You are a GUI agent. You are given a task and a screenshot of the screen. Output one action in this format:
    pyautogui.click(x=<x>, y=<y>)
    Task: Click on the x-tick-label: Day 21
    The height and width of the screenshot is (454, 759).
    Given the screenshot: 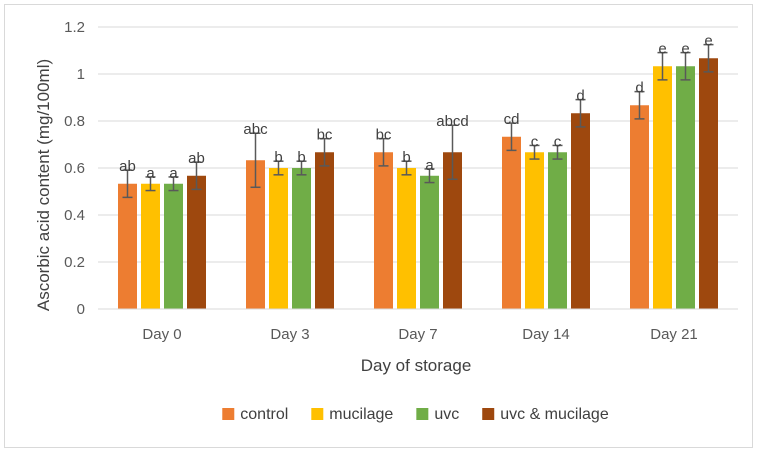 What is the action you would take?
    pyautogui.click(x=674, y=334)
    